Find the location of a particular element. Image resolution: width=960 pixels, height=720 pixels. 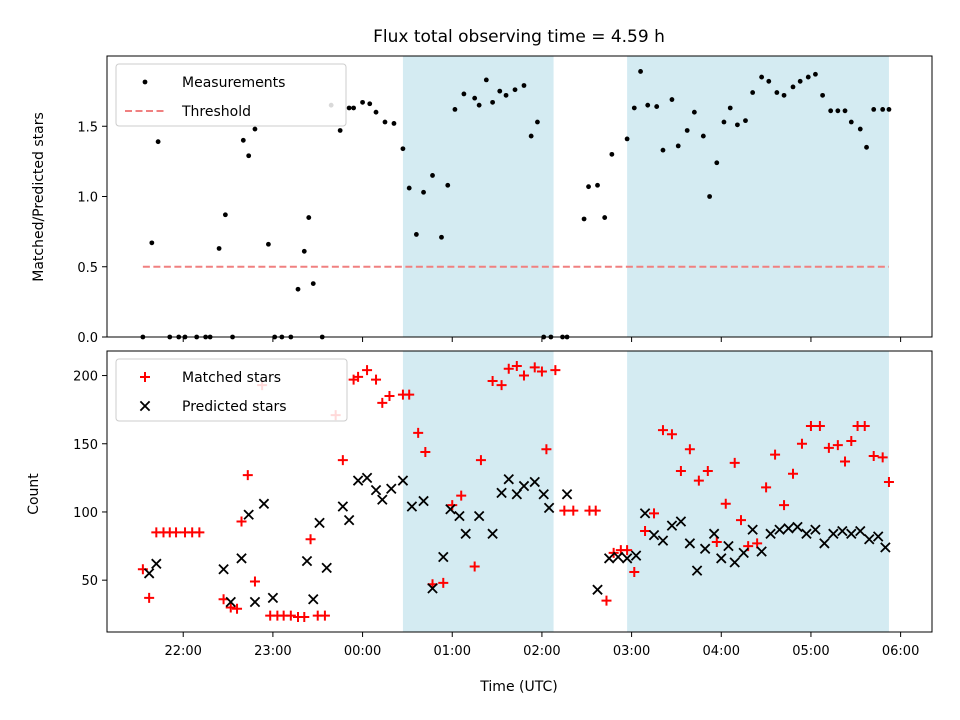

y-tick-label: 100 is located at coordinates (85, 513).